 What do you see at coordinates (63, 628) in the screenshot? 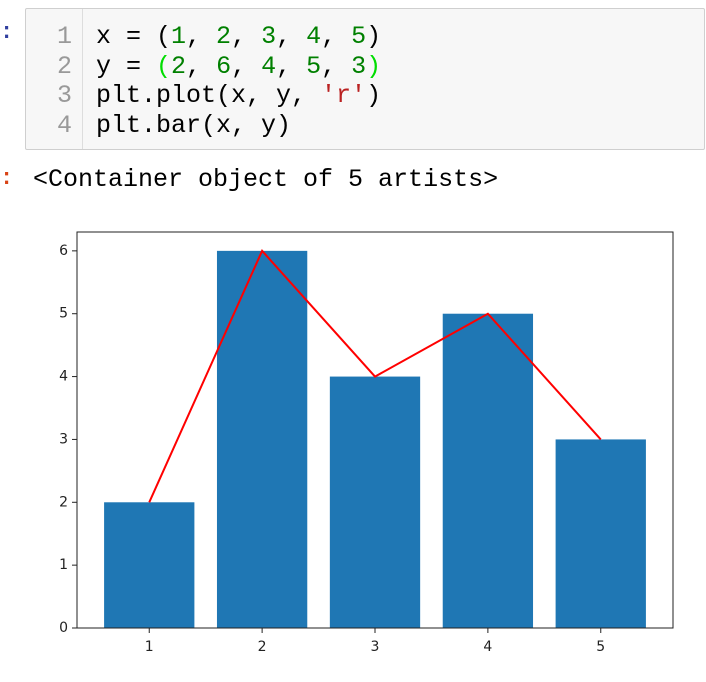
I see `y-tick-label: 0` at bounding box center [63, 628].